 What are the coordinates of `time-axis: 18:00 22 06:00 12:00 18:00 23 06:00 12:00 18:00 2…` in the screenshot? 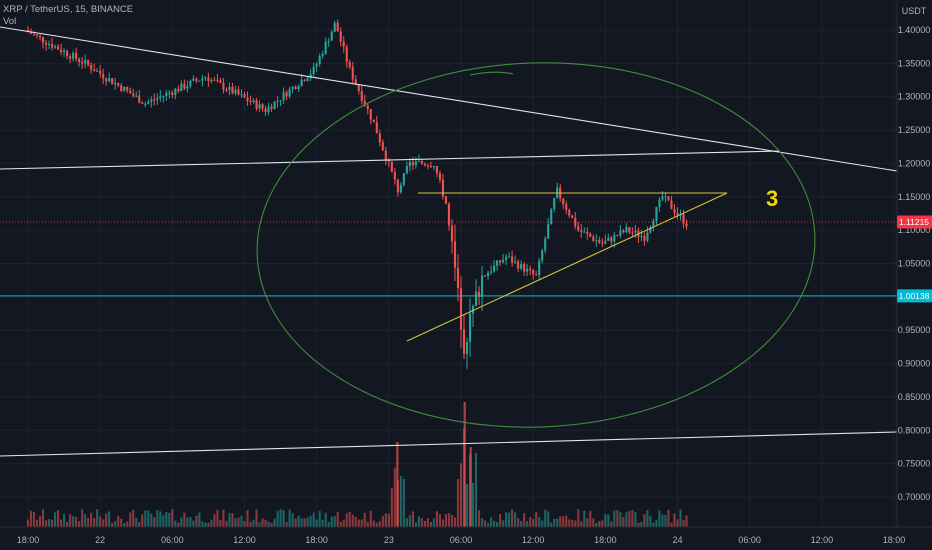 It's located at (466, 538).